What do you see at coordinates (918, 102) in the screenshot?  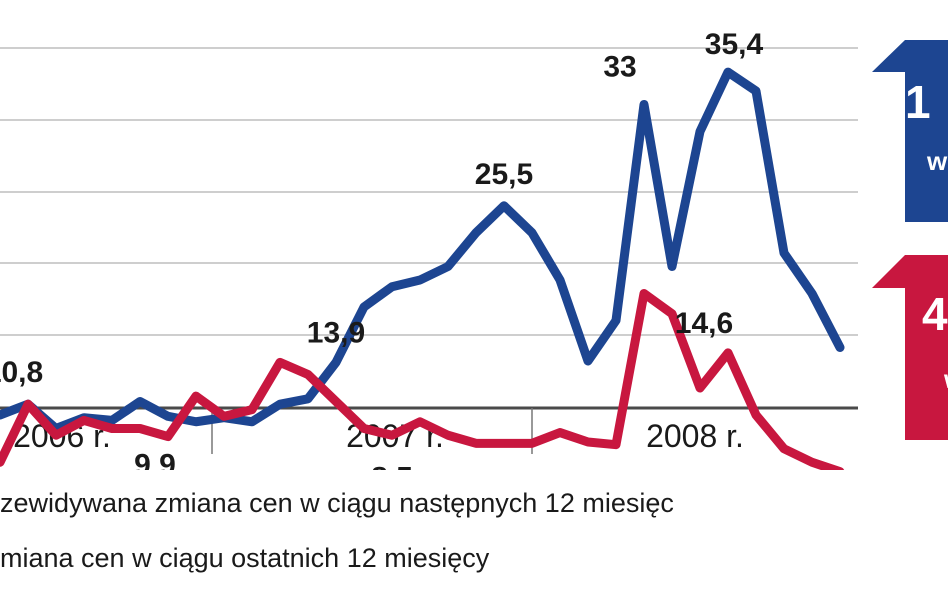 I see `side-badge-value: 1` at bounding box center [918, 102].